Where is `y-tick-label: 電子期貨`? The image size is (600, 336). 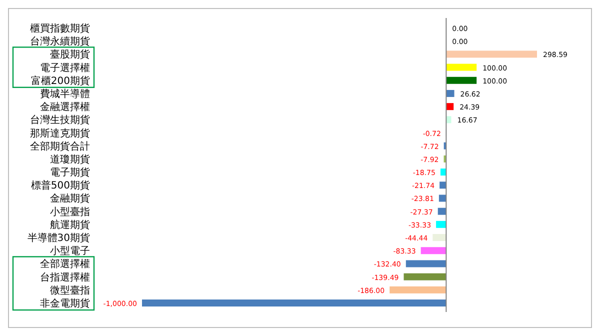 y-tick-label: 電子期貨 is located at coordinates (70, 172).